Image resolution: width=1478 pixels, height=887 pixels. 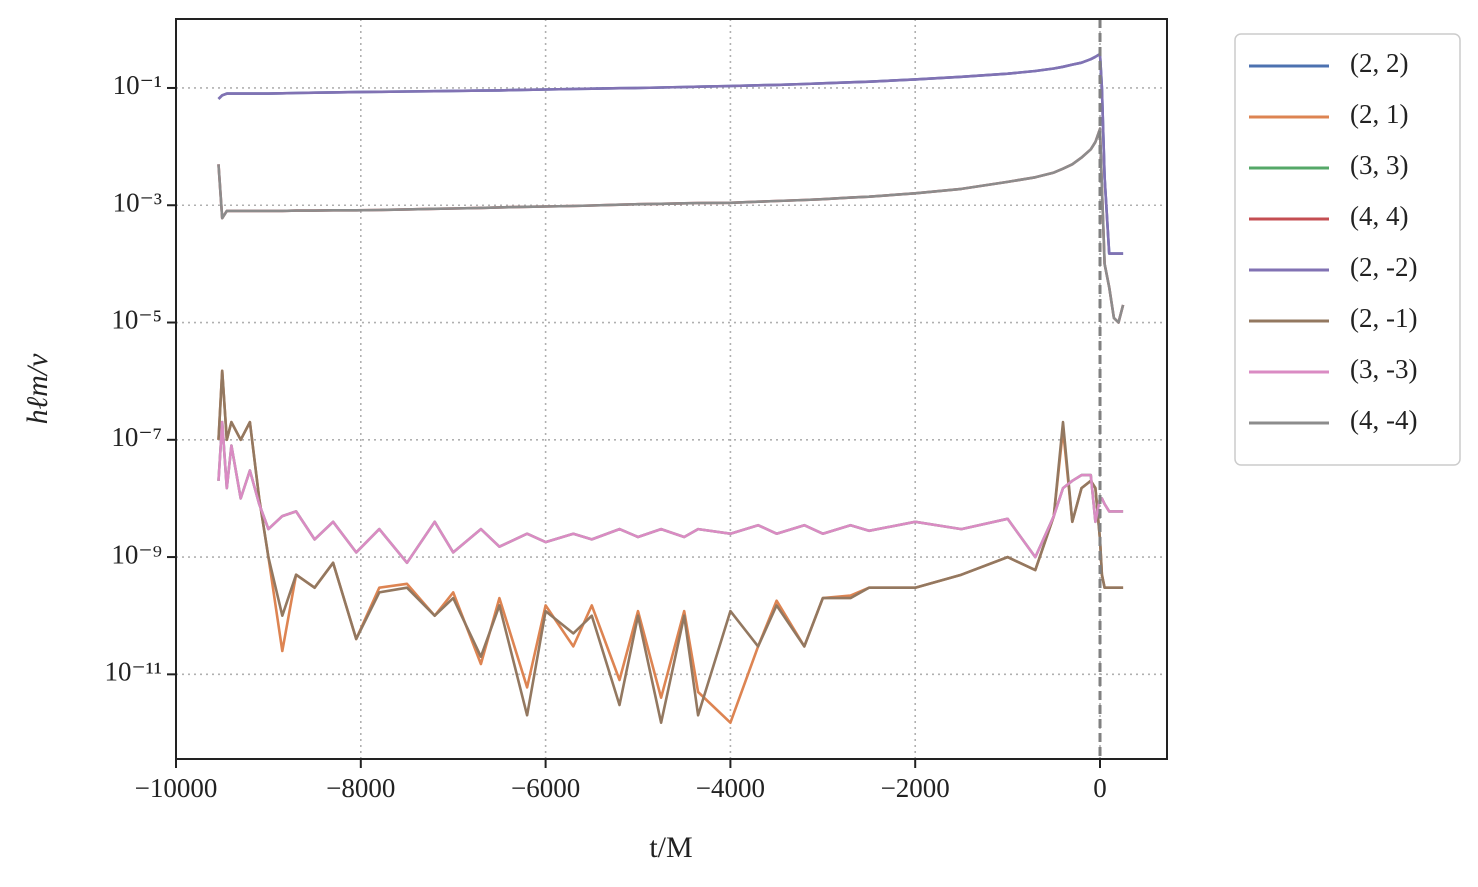 What do you see at coordinates (1100, 788) in the screenshot?
I see `x-tick-label: 0` at bounding box center [1100, 788].